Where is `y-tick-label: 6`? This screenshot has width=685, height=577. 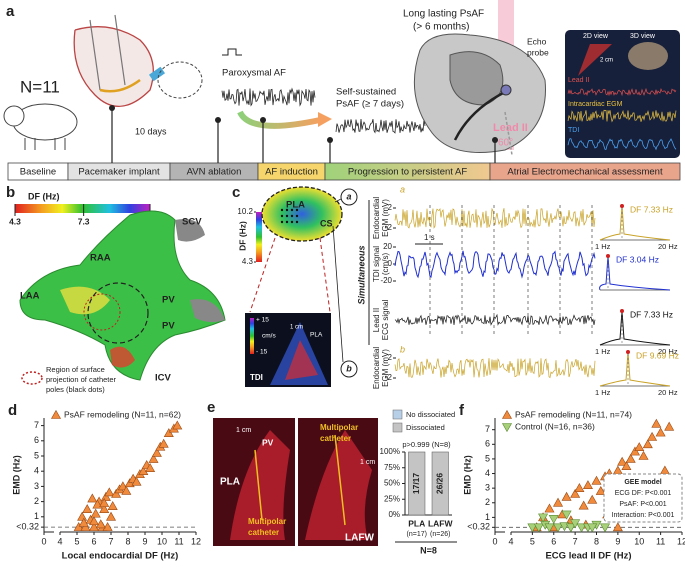 y-tick-label: 6 is located at coordinates (36, 440).